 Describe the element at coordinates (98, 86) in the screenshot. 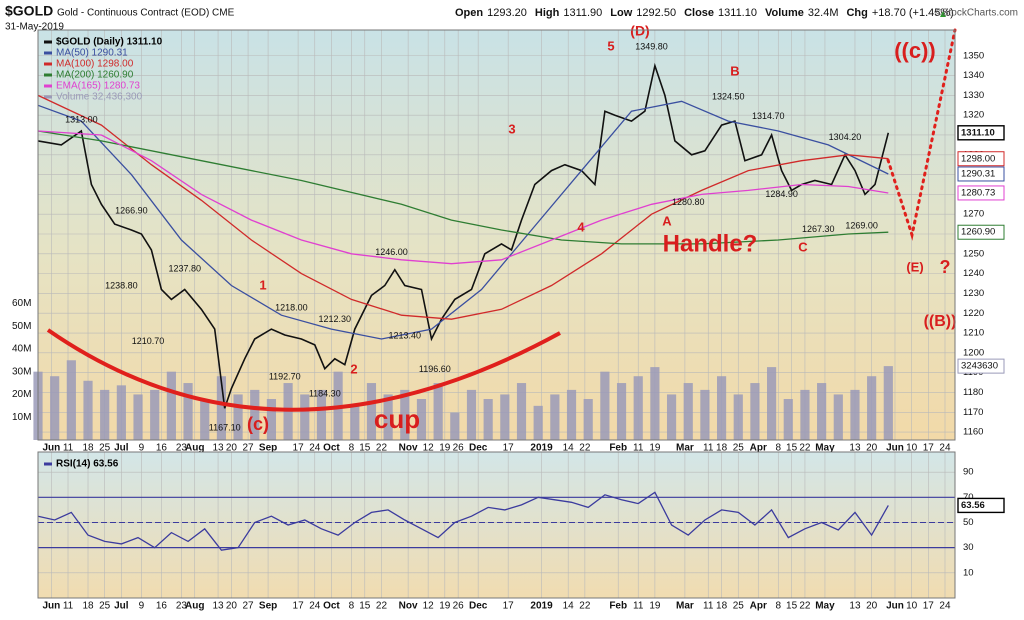

I see `legend-label: EMA(165) 1280.73` at that location.